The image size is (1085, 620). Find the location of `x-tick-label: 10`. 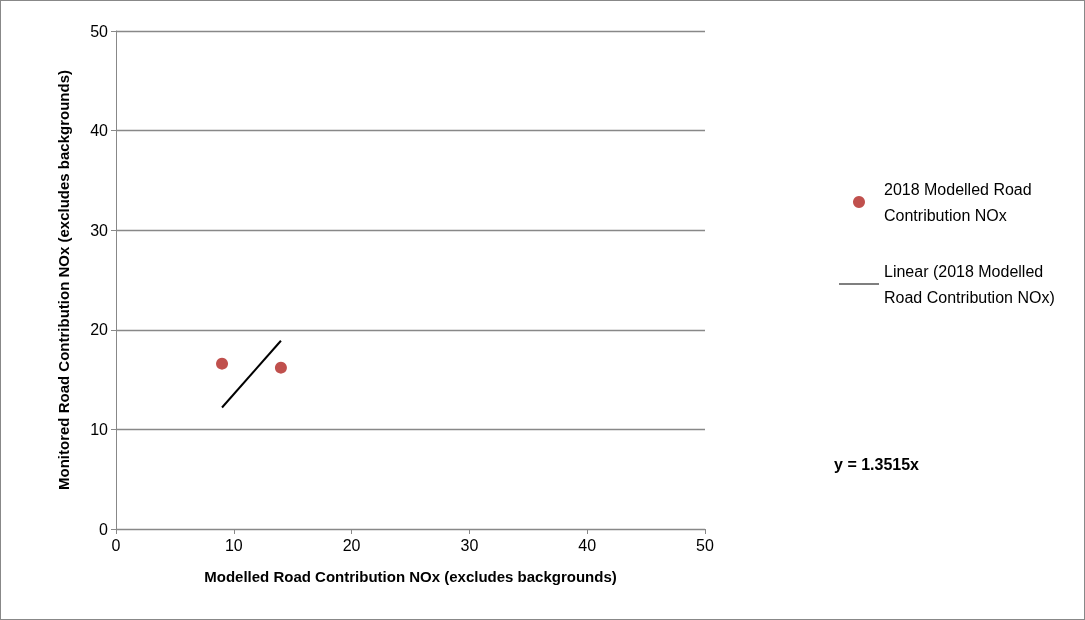

x-tick-label: 10 is located at coordinates (233, 545).